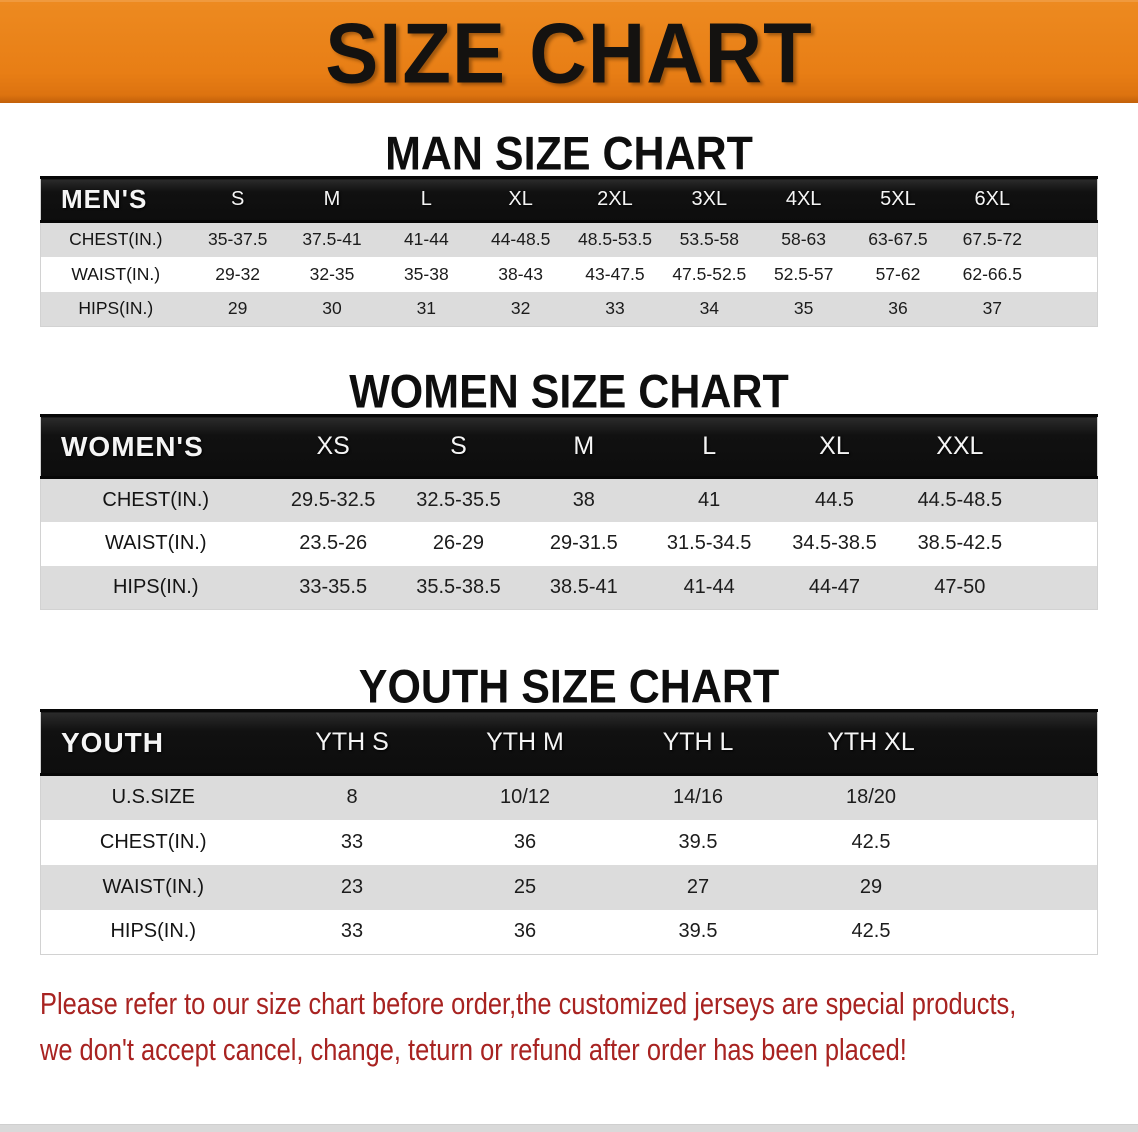 Image resolution: width=1138 pixels, height=1132 pixels. I want to click on size-value-cell: 35.5-38.5, so click(458, 586).